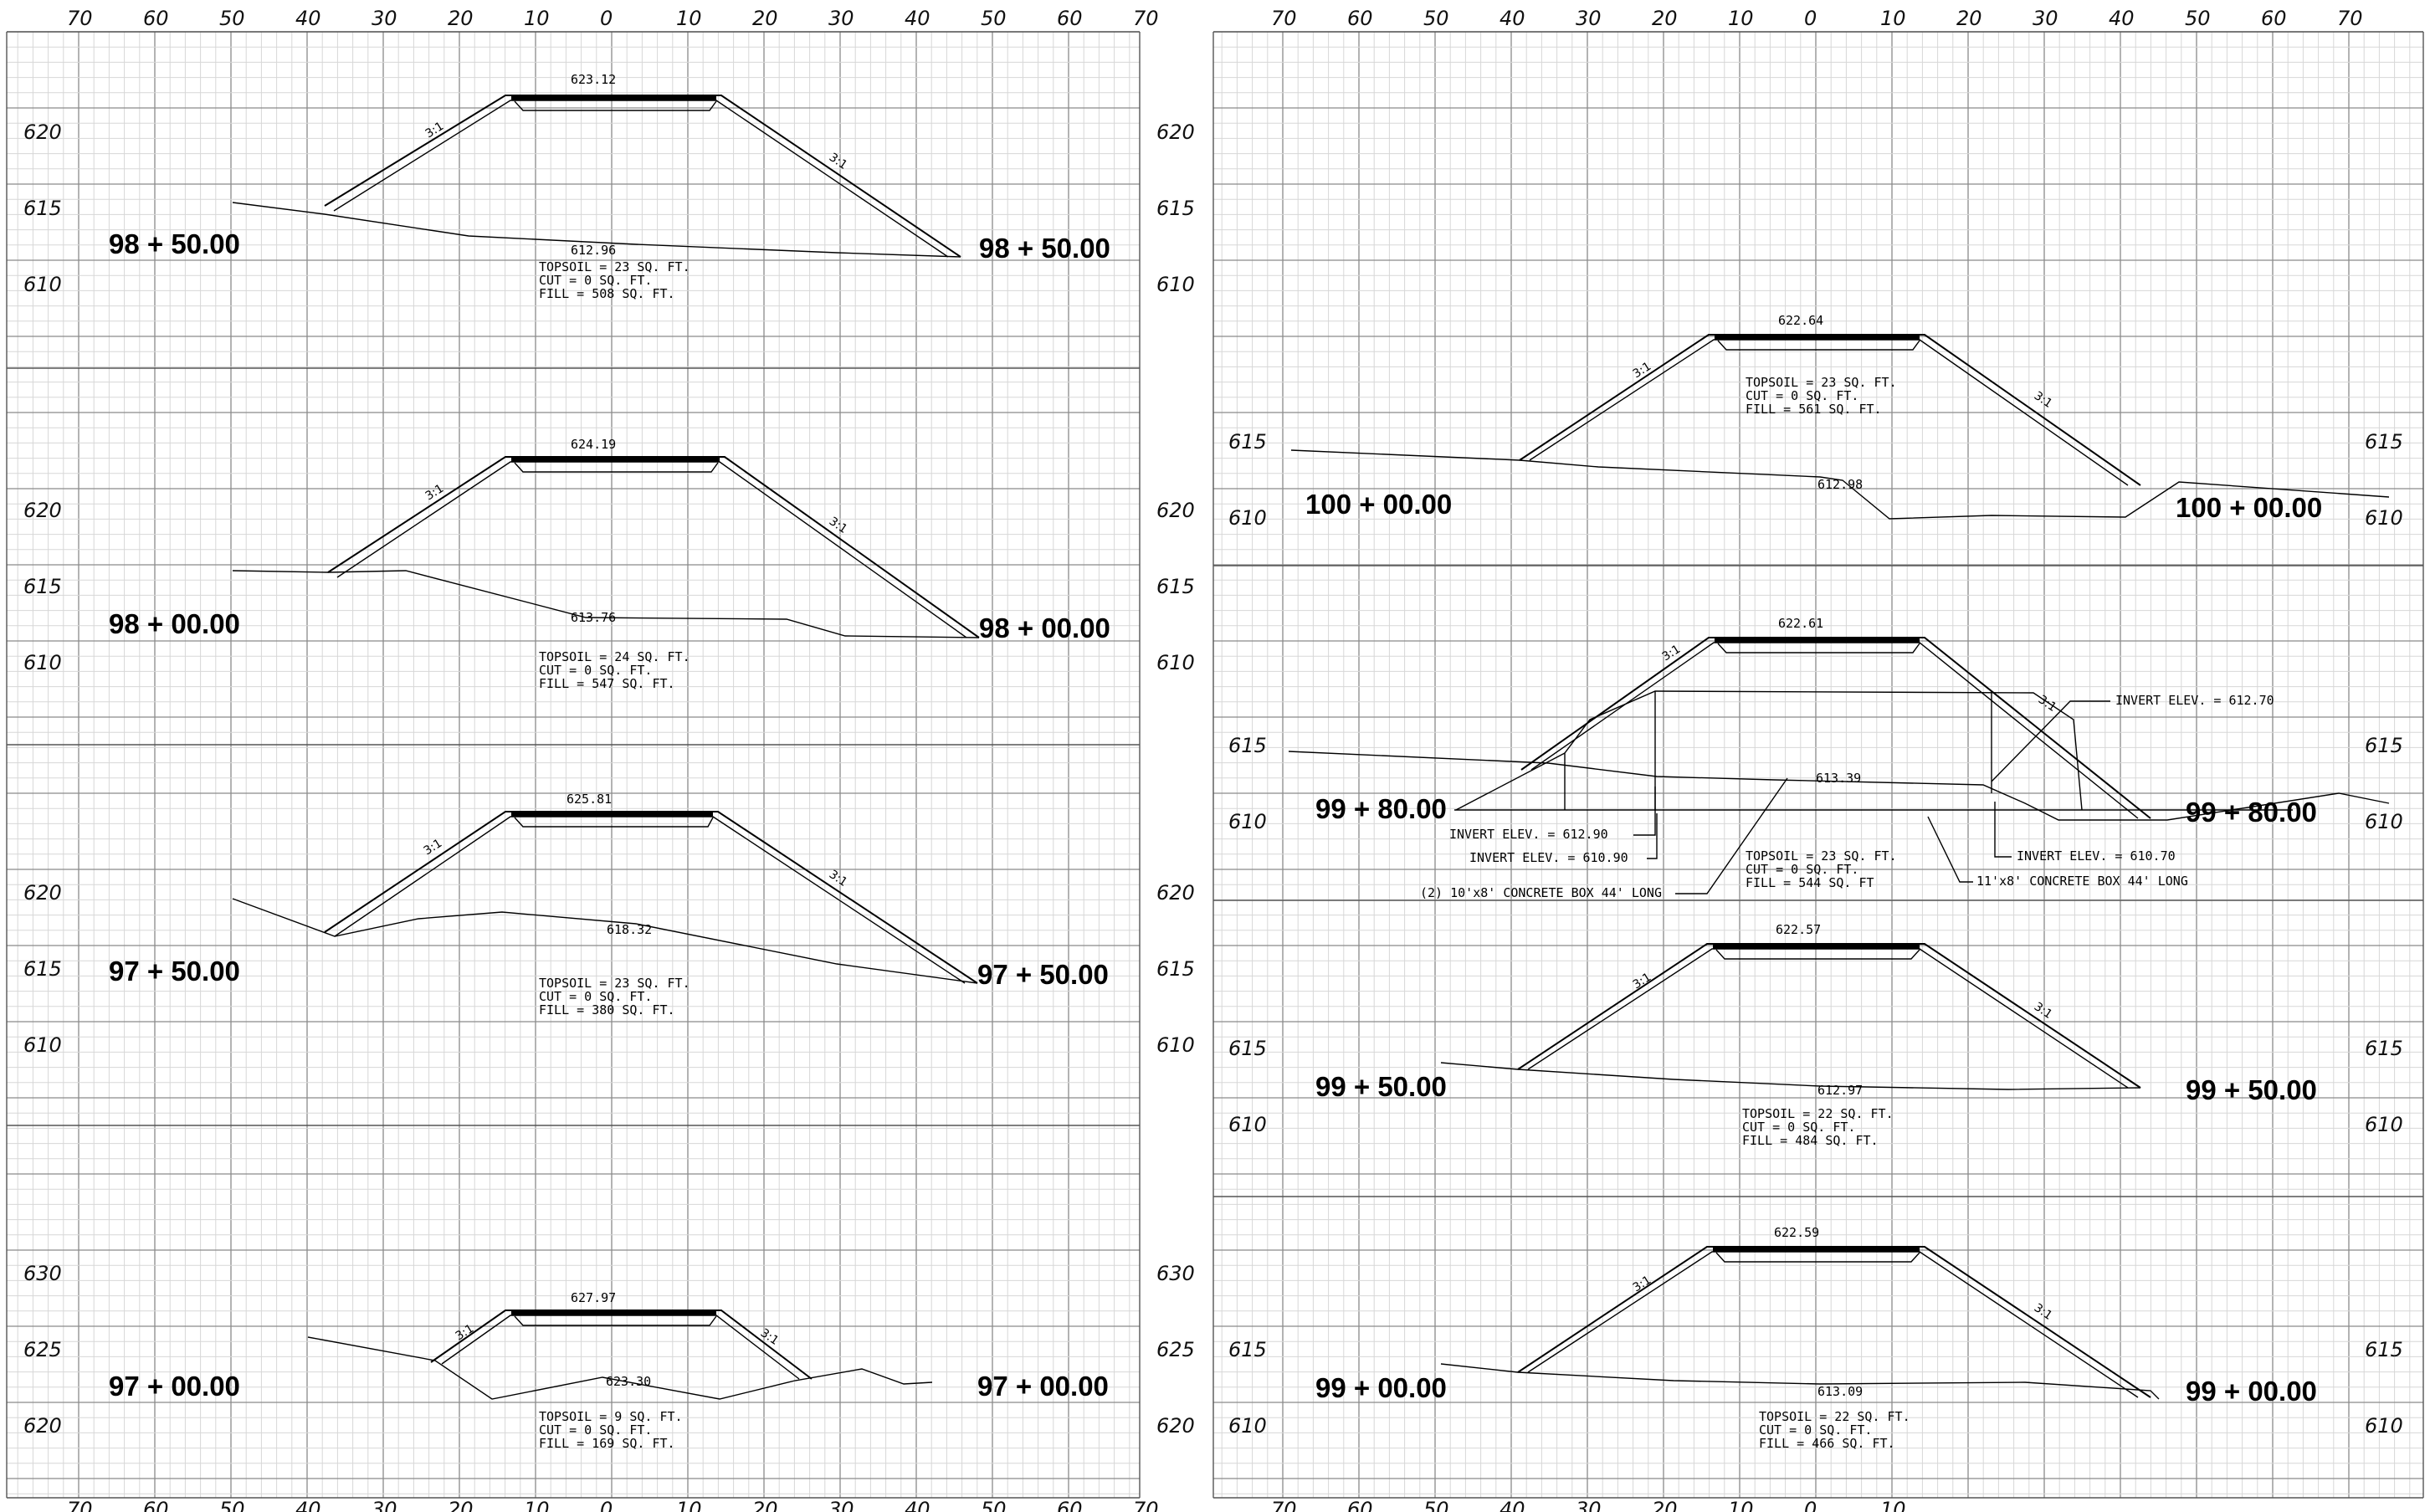  What do you see at coordinates (2251, 1391) in the screenshot?
I see `station-label-right: 99 + 00.00` at bounding box center [2251, 1391].